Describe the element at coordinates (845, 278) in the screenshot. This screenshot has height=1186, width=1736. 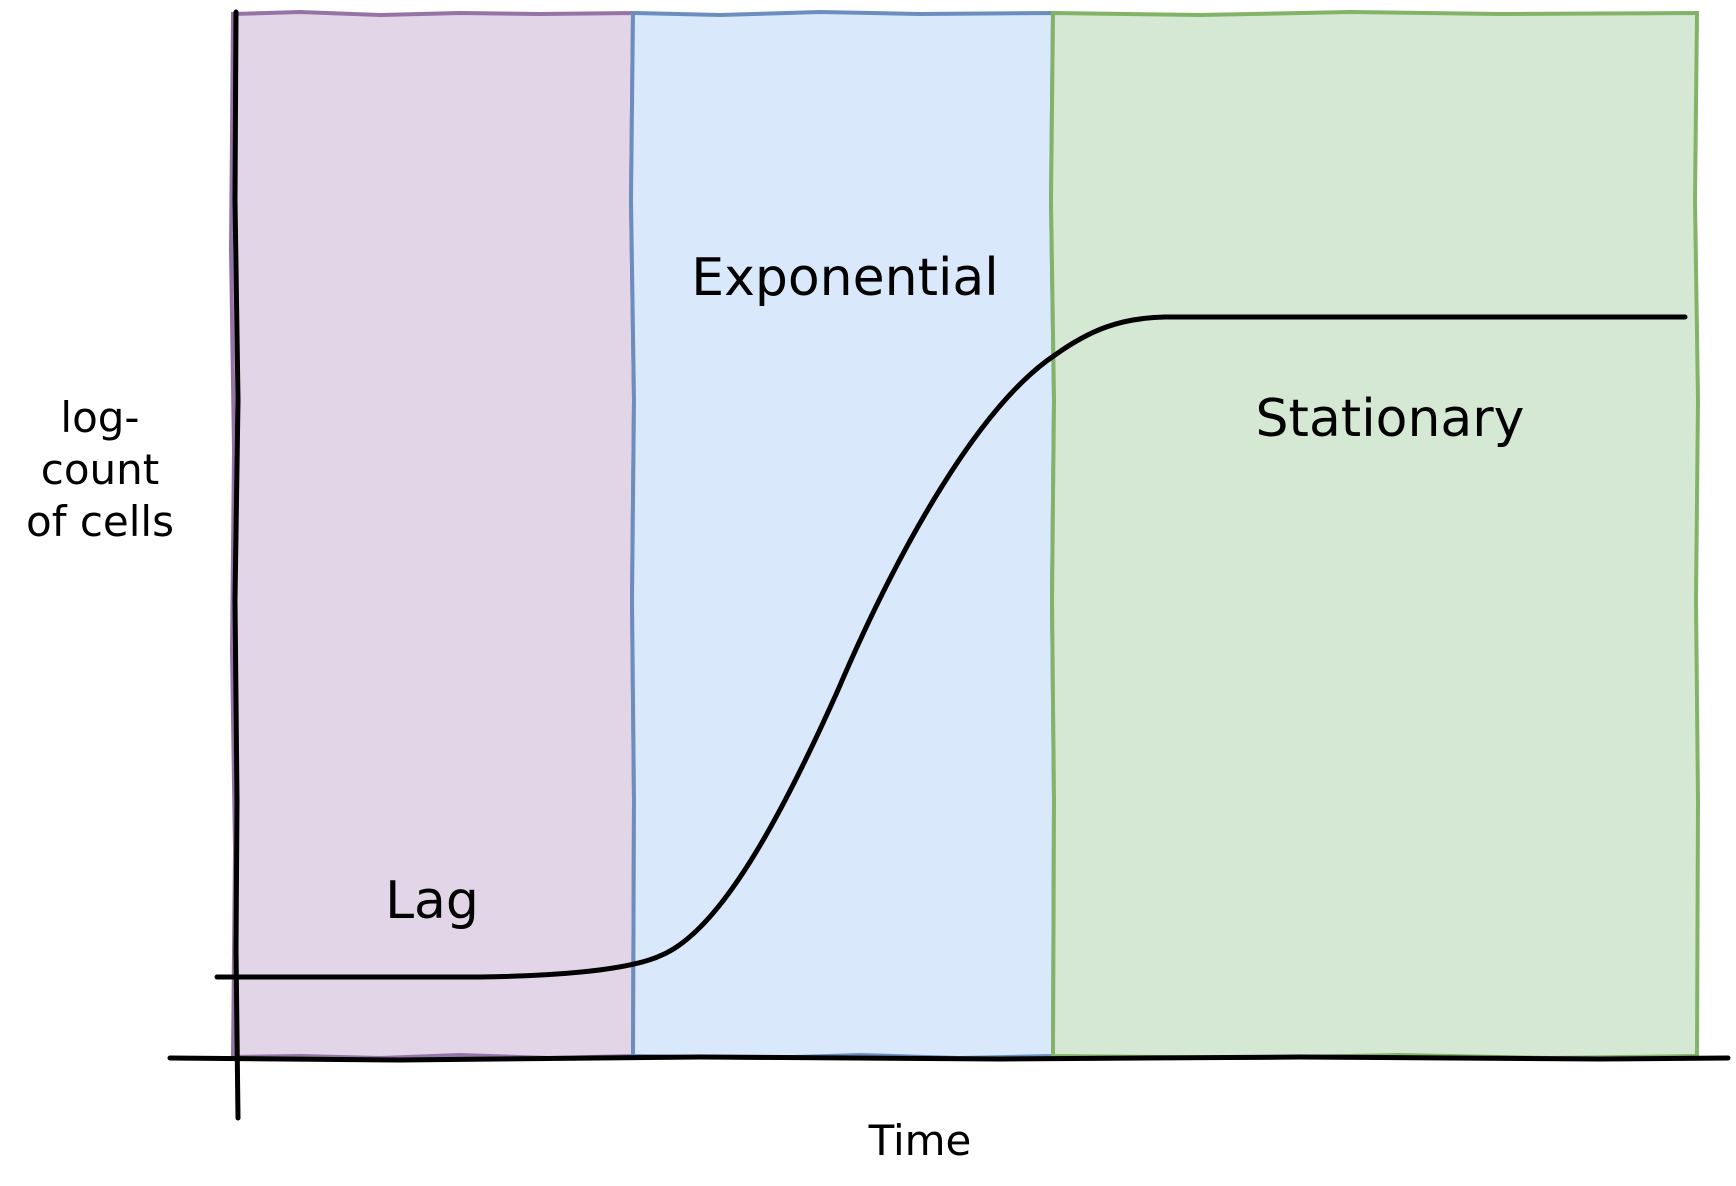
I see `exponential-phase-label: Exponential` at that location.